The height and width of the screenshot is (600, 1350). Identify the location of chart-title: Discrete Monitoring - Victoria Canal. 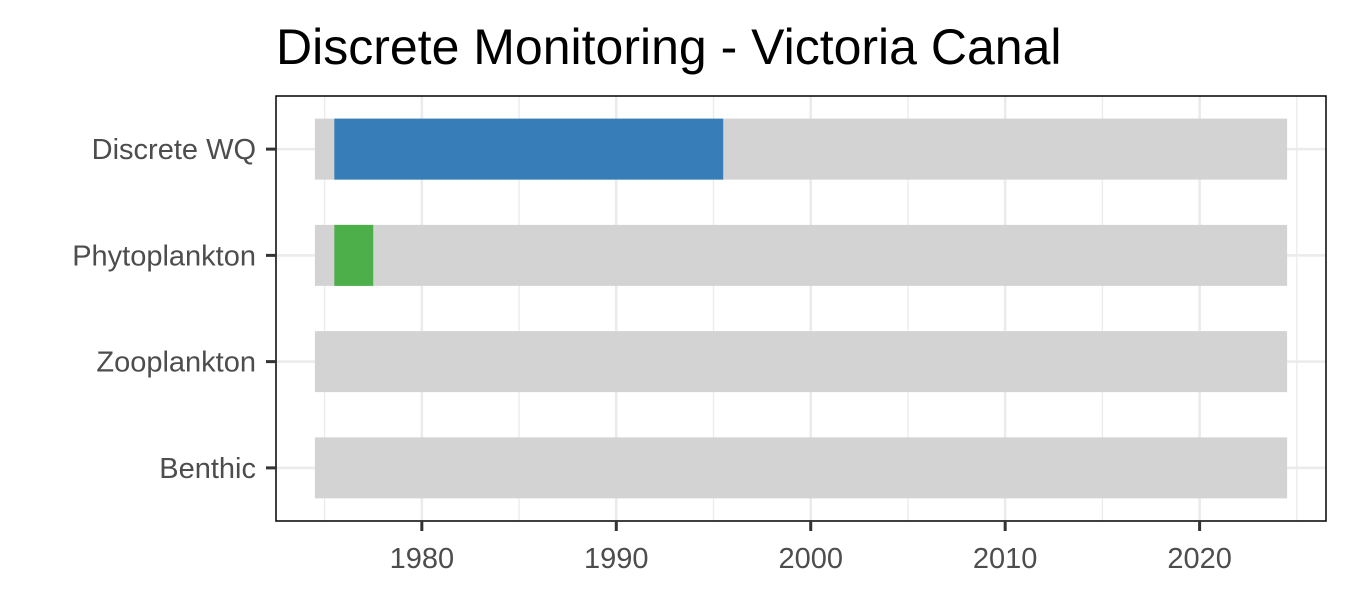
(669, 47).